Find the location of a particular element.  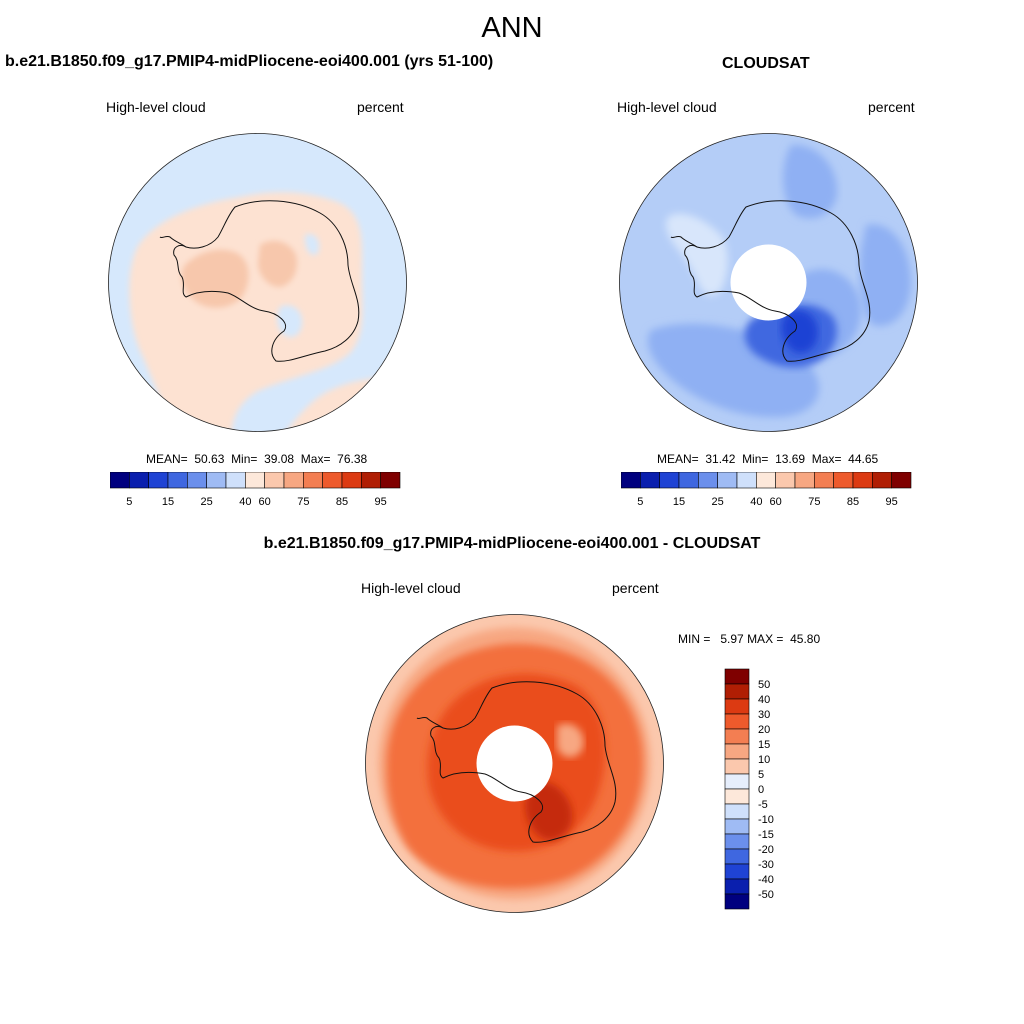

panel-diff-stats: MIN = 5.97 MAX = 45.80 is located at coordinates (749, 639).